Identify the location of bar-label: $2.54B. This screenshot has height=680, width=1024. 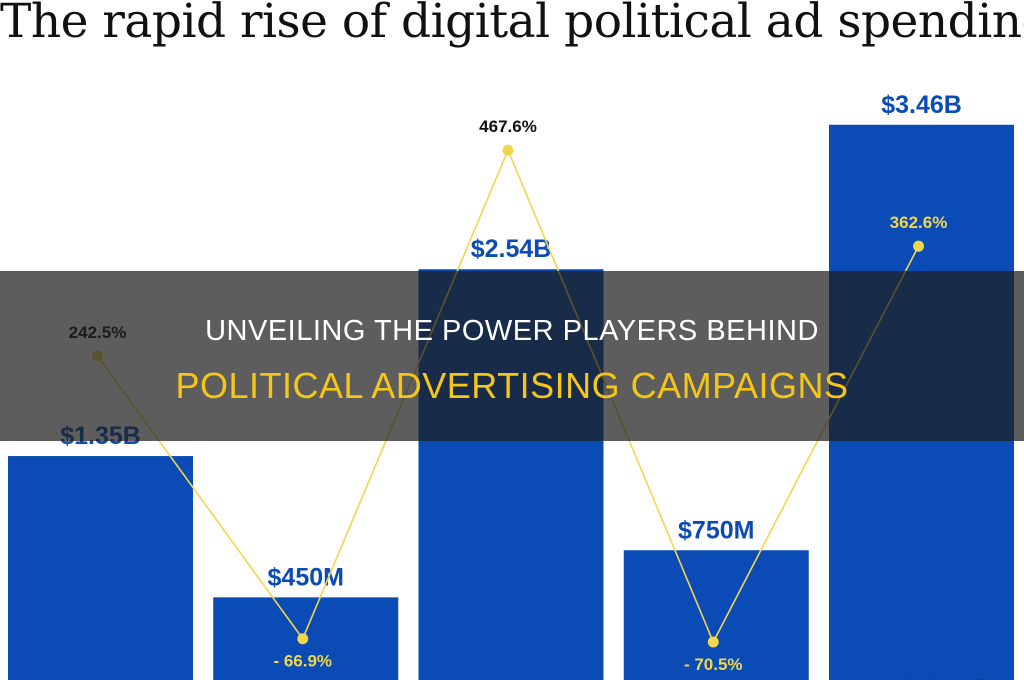
(511, 249).